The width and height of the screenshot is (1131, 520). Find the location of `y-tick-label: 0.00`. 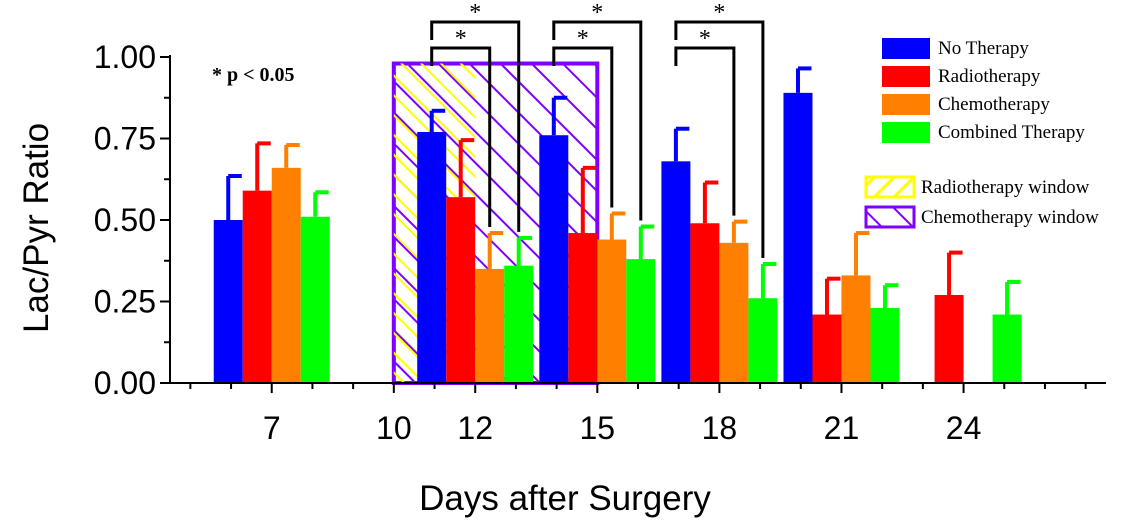

y-tick-label: 0.00 is located at coordinates (125, 383).